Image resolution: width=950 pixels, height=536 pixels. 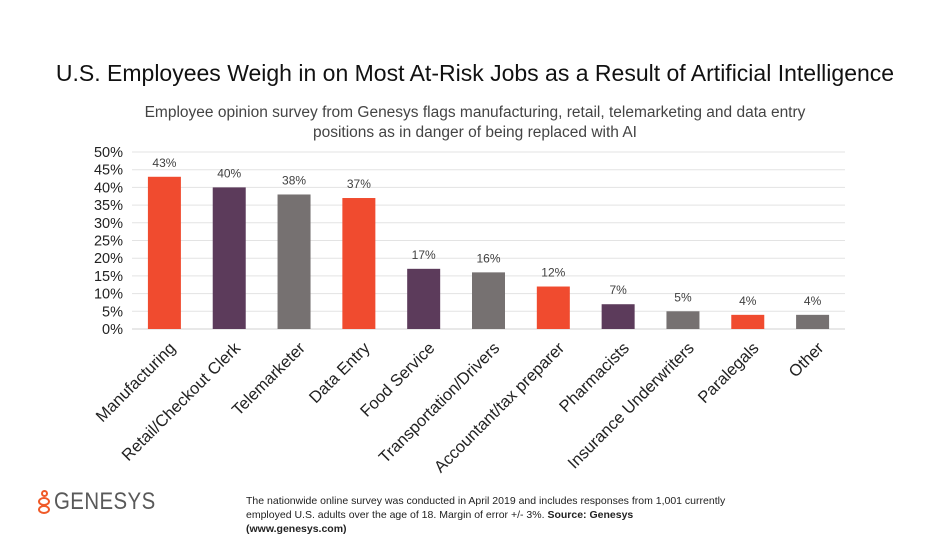 What do you see at coordinates (683, 297) in the screenshot?
I see `data-label: 5%` at bounding box center [683, 297].